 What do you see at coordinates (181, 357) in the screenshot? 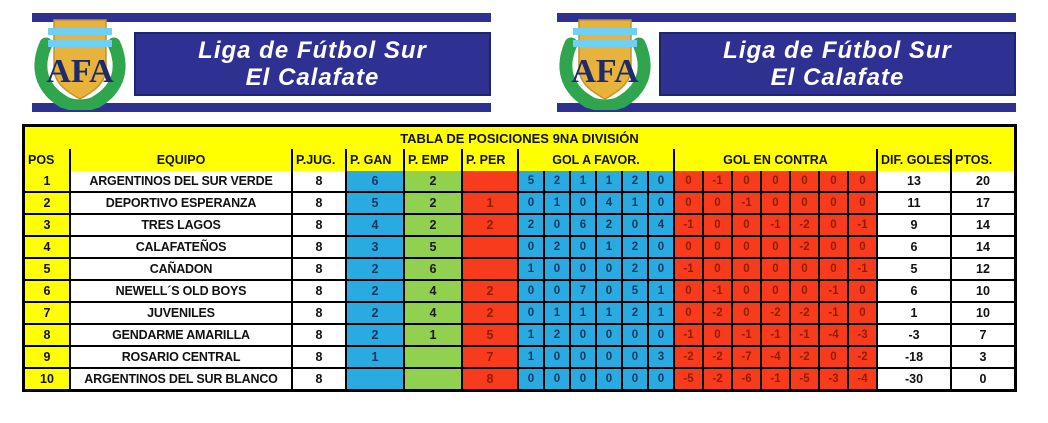
I see `team-name-cell: ROSARIO CENTRAL` at bounding box center [181, 357].